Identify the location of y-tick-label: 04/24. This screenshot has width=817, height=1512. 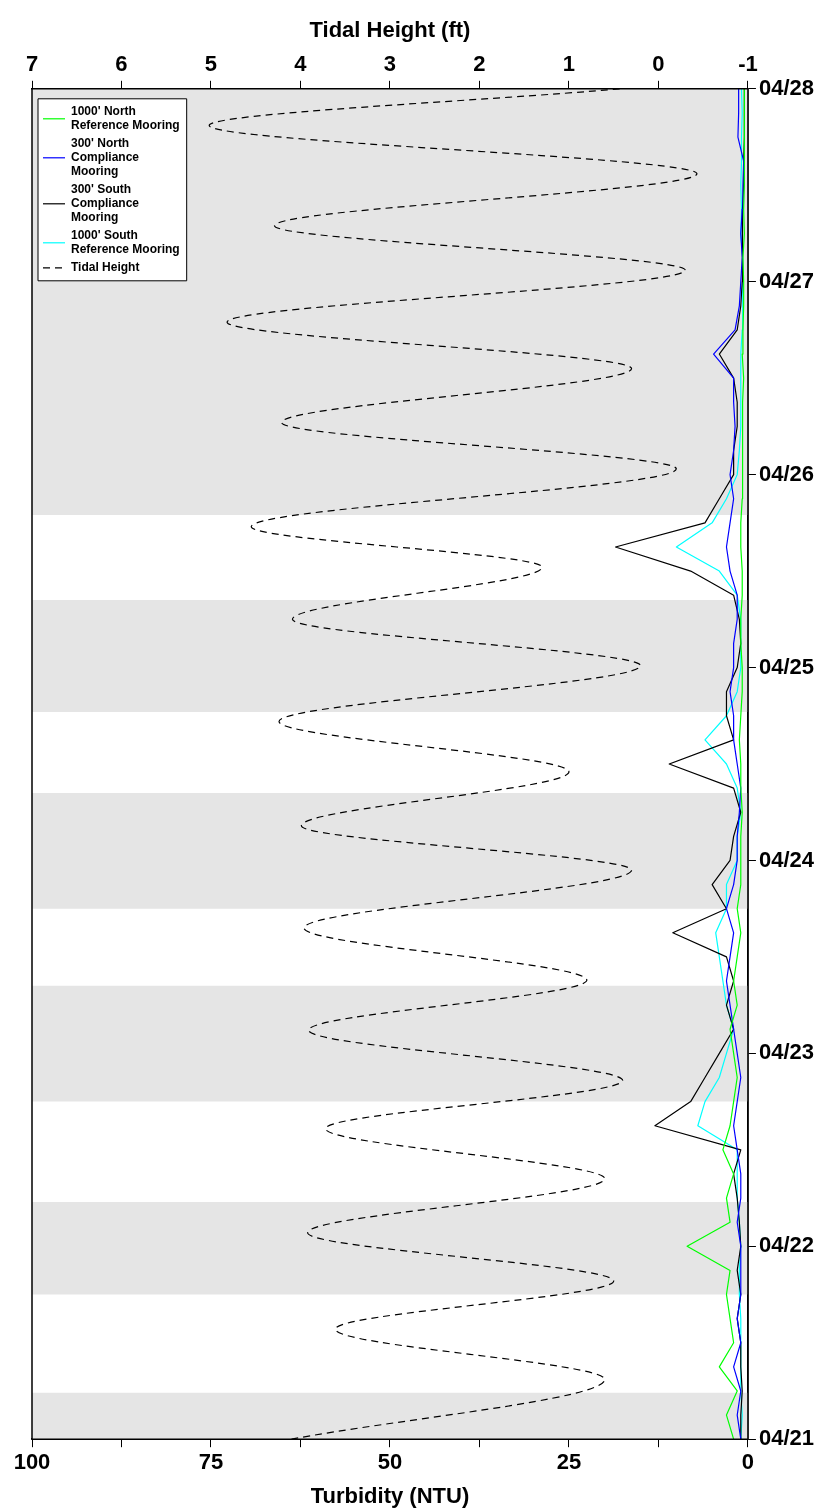
(786, 859).